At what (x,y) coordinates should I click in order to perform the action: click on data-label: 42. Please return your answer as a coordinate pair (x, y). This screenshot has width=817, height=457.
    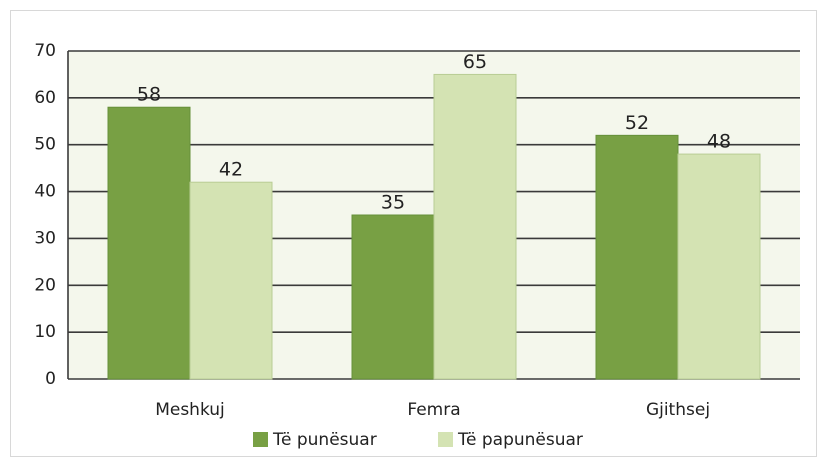
    Looking at the image, I should click on (231, 170).